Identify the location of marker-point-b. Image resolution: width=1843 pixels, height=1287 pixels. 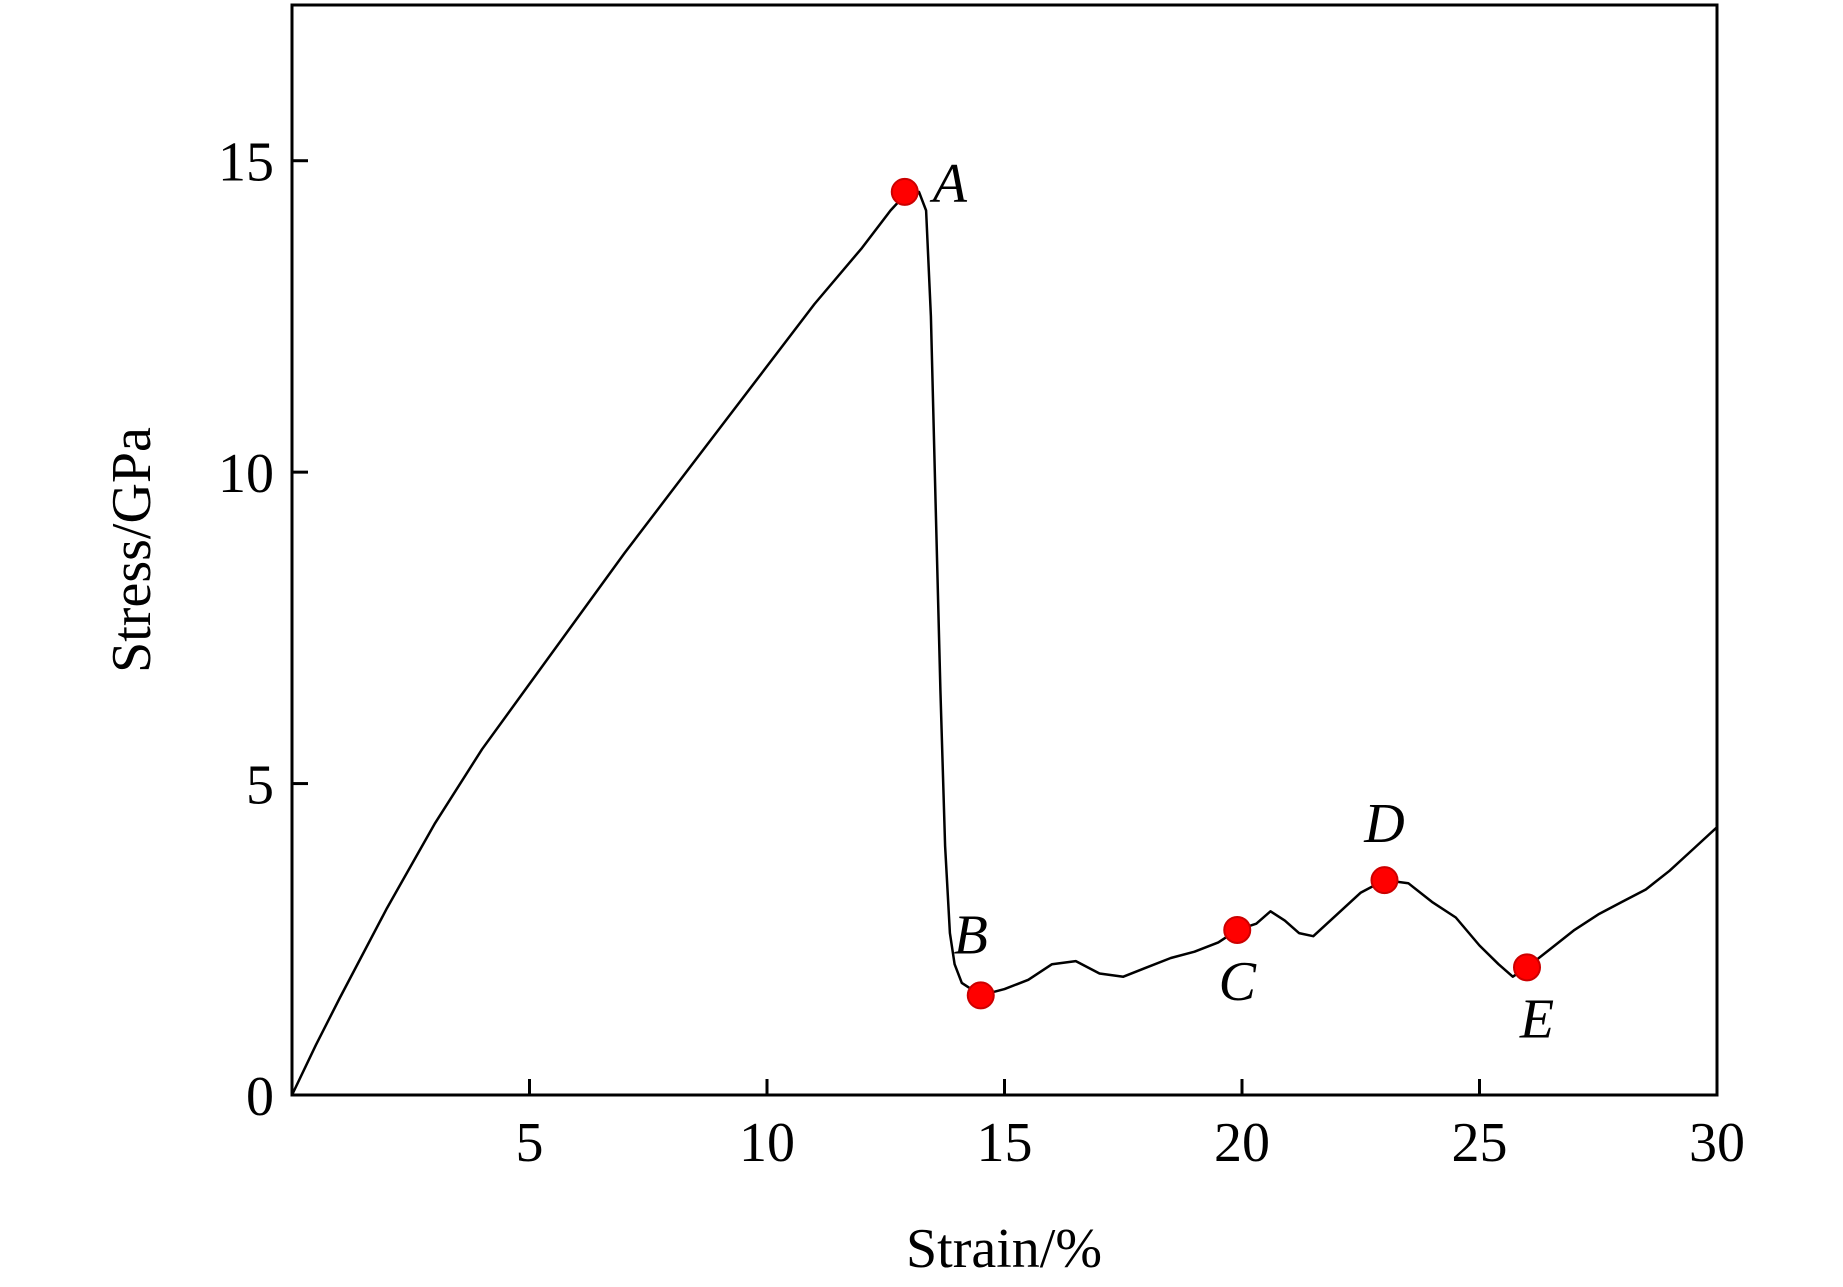
(980, 995).